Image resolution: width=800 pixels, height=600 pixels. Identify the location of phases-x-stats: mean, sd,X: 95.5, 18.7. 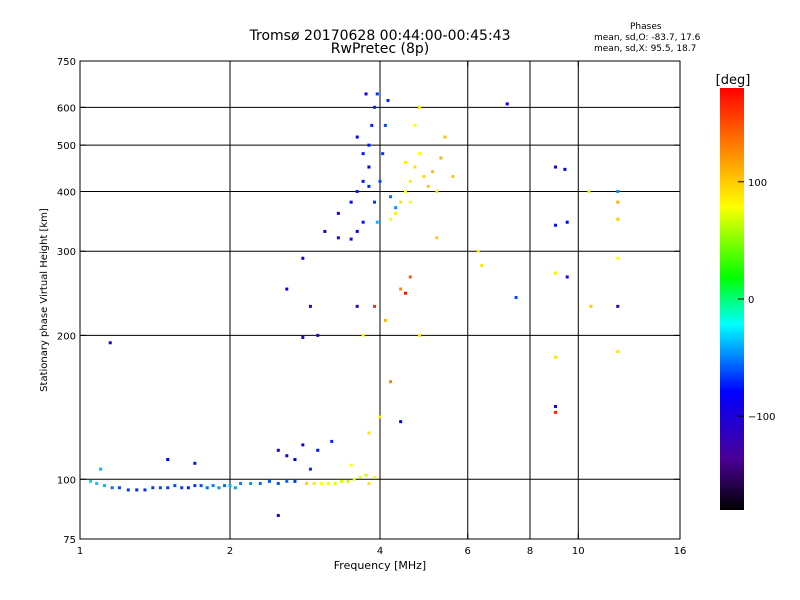
(645, 49).